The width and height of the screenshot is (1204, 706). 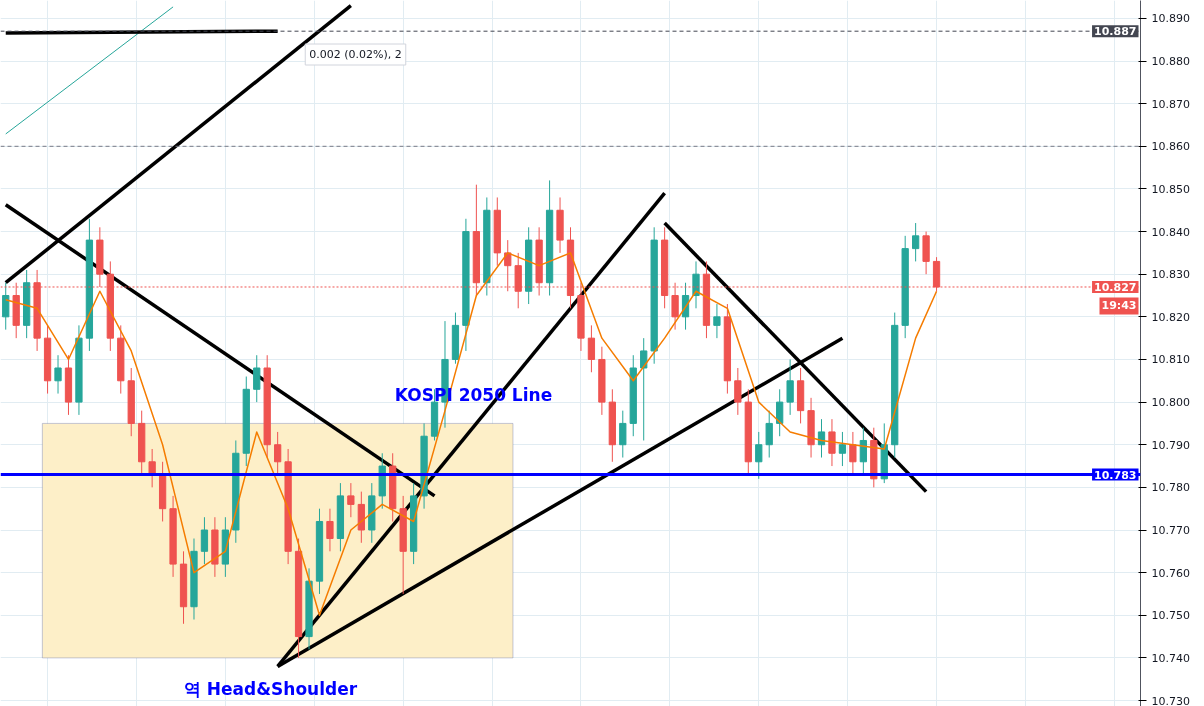 I want to click on y-tick-label: 10.810, so click(x=1170, y=360).